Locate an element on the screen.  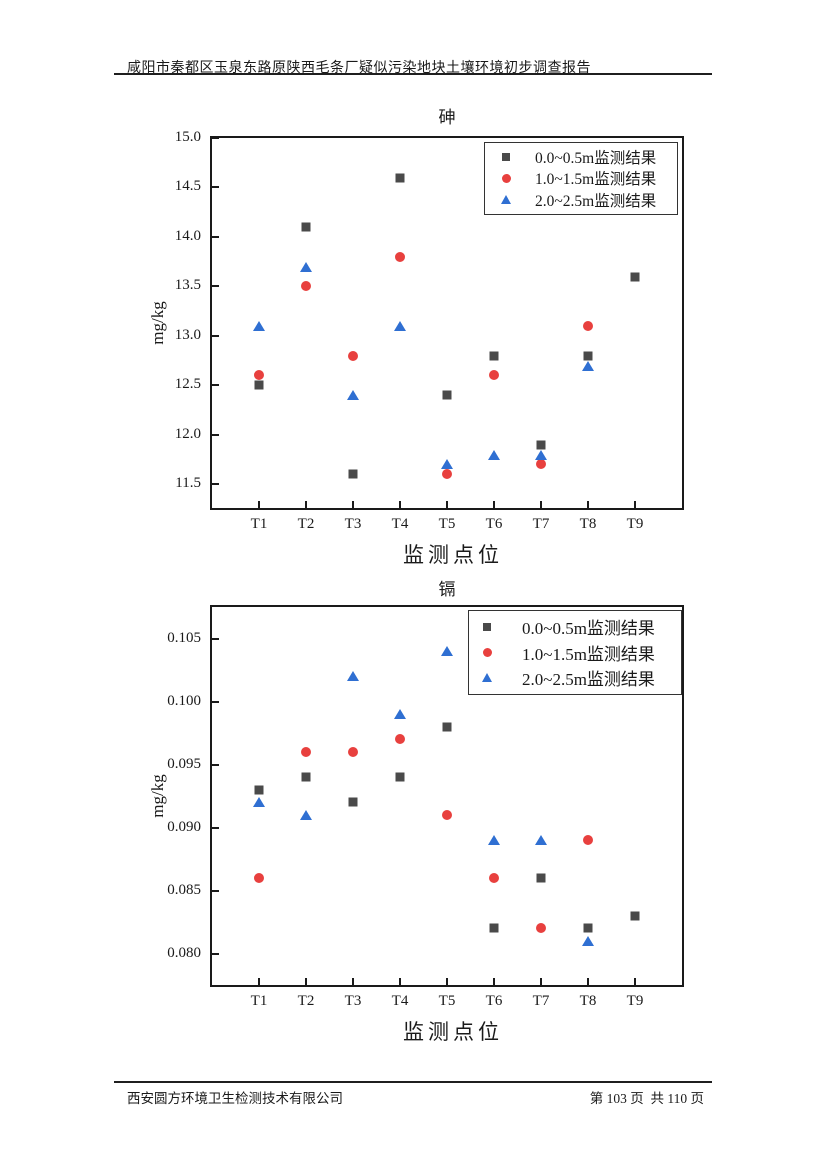
square-icon is located at coordinates (506, 156).